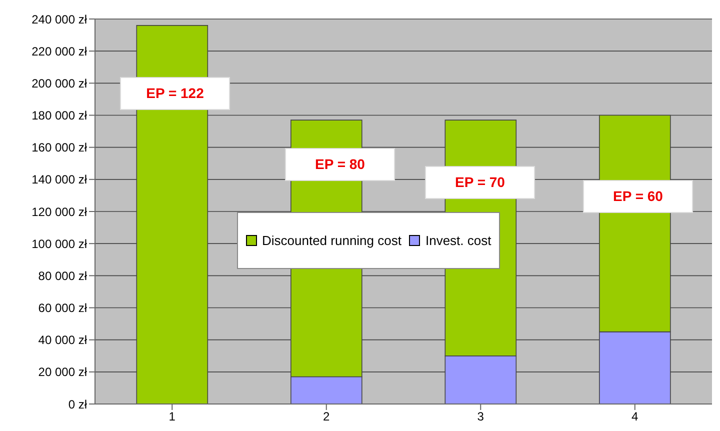  What do you see at coordinates (63, 372) in the screenshot?
I see `y-tick-label: 20 000 zł` at bounding box center [63, 372].